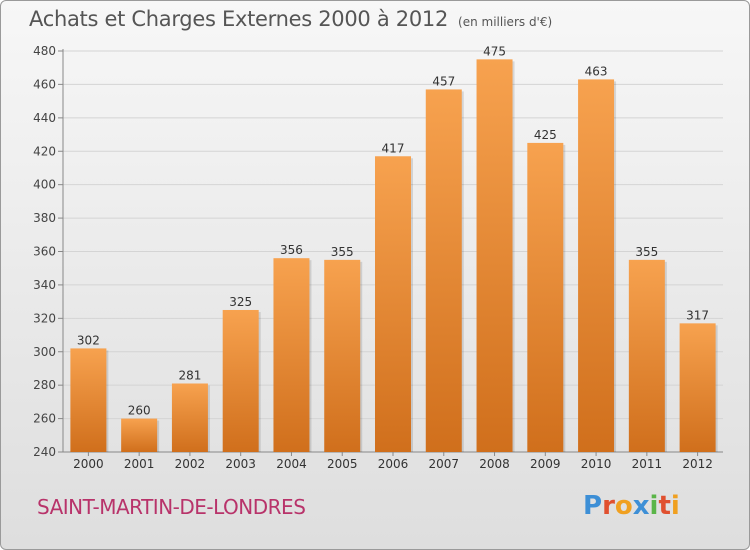 Image resolution: width=750 pixels, height=550 pixels. I want to click on logo-letter: r, so click(608, 506).